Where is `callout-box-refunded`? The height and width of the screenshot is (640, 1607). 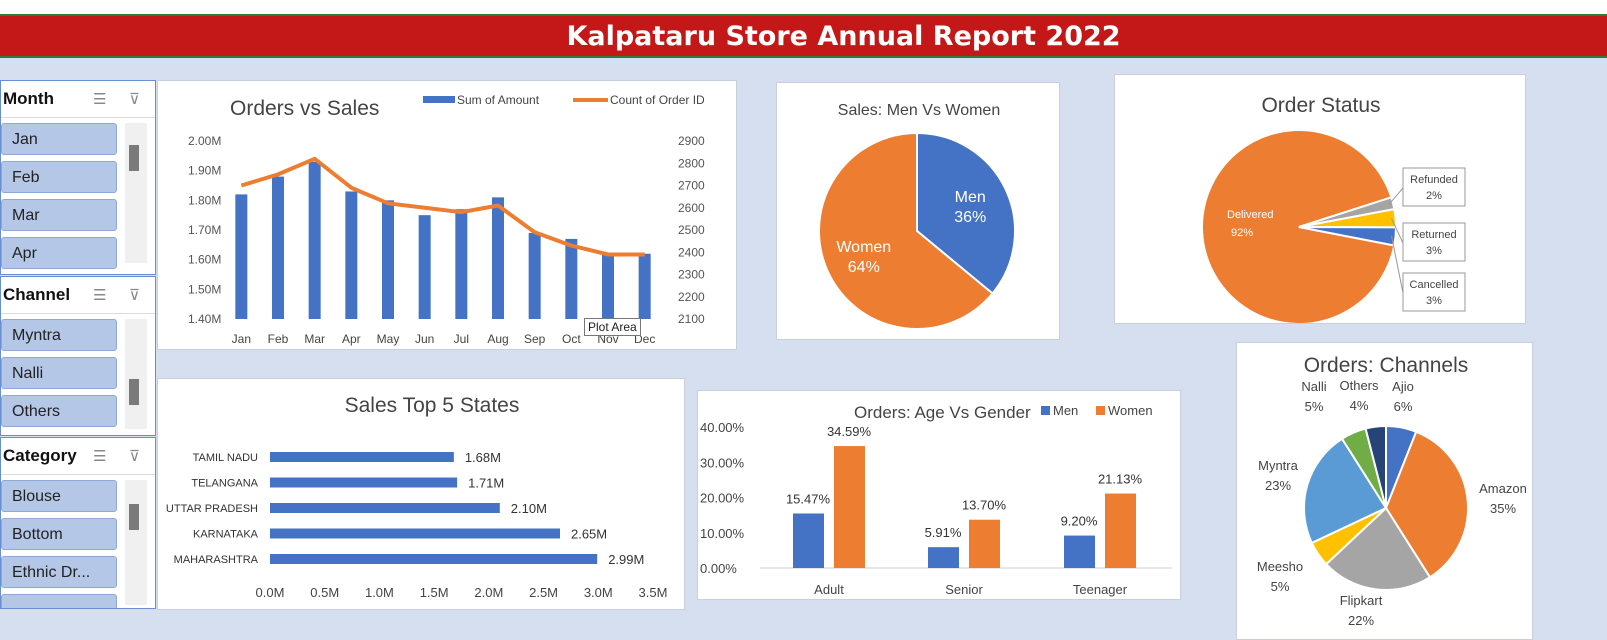
callout-box-refunded is located at coordinates (1434, 187).